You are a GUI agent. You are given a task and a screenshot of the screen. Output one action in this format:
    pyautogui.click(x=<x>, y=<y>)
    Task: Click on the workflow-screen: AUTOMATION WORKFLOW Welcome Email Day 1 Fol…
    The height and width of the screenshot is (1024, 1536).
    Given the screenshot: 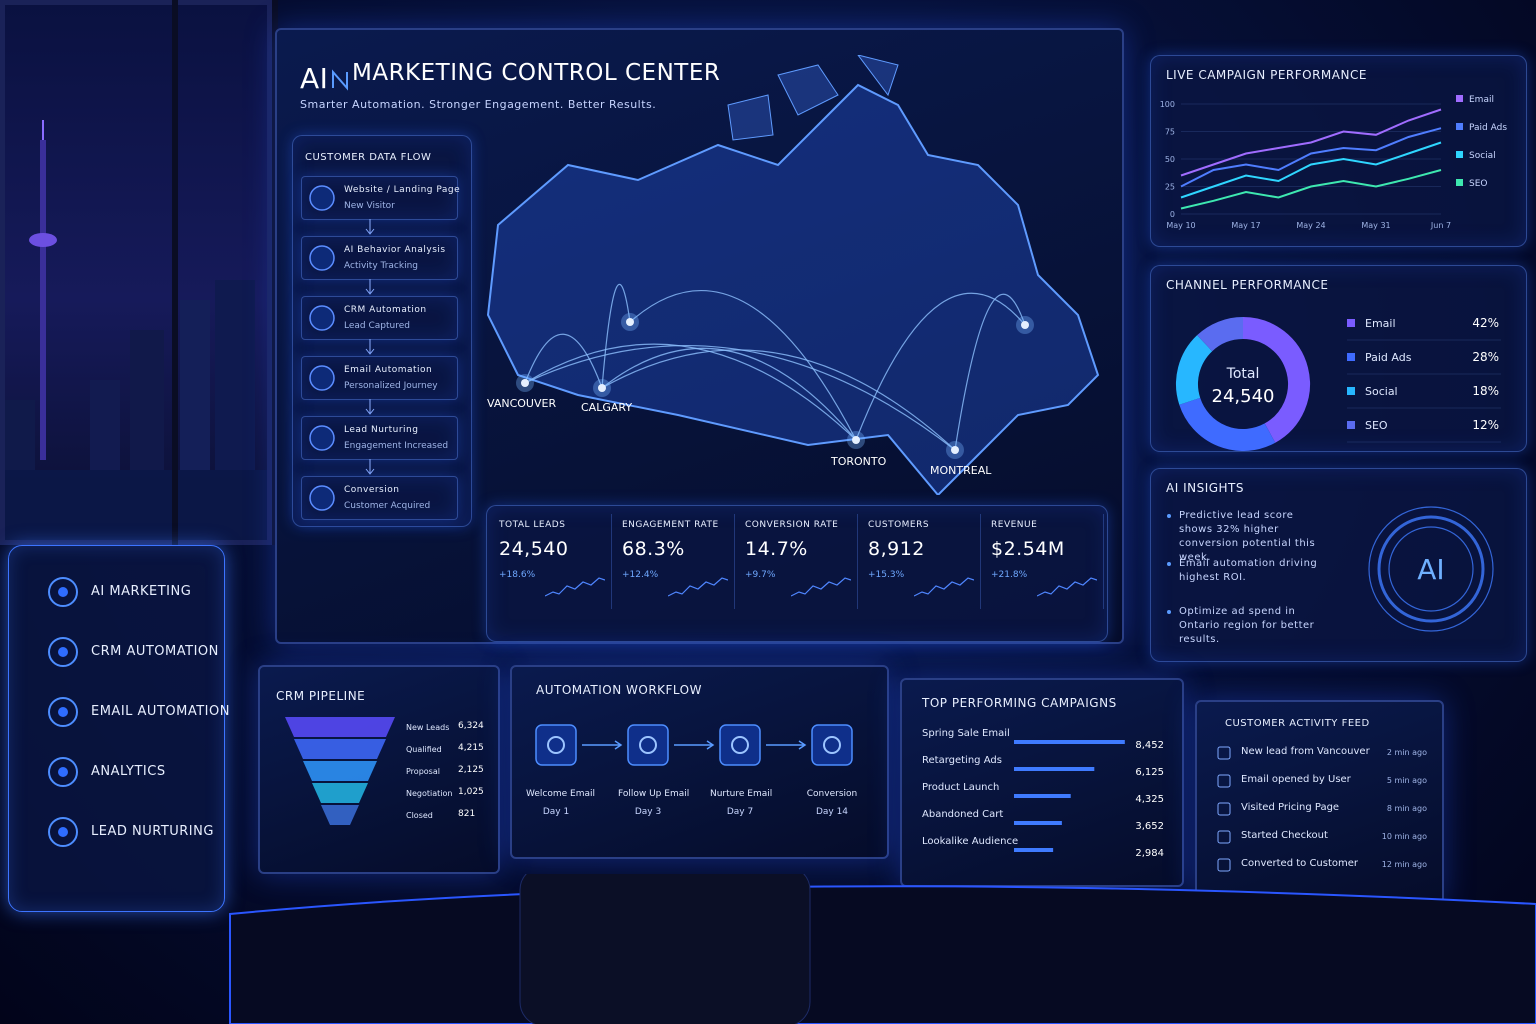 What is the action you would take?
    pyautogui.click(x=699, y=762)
    